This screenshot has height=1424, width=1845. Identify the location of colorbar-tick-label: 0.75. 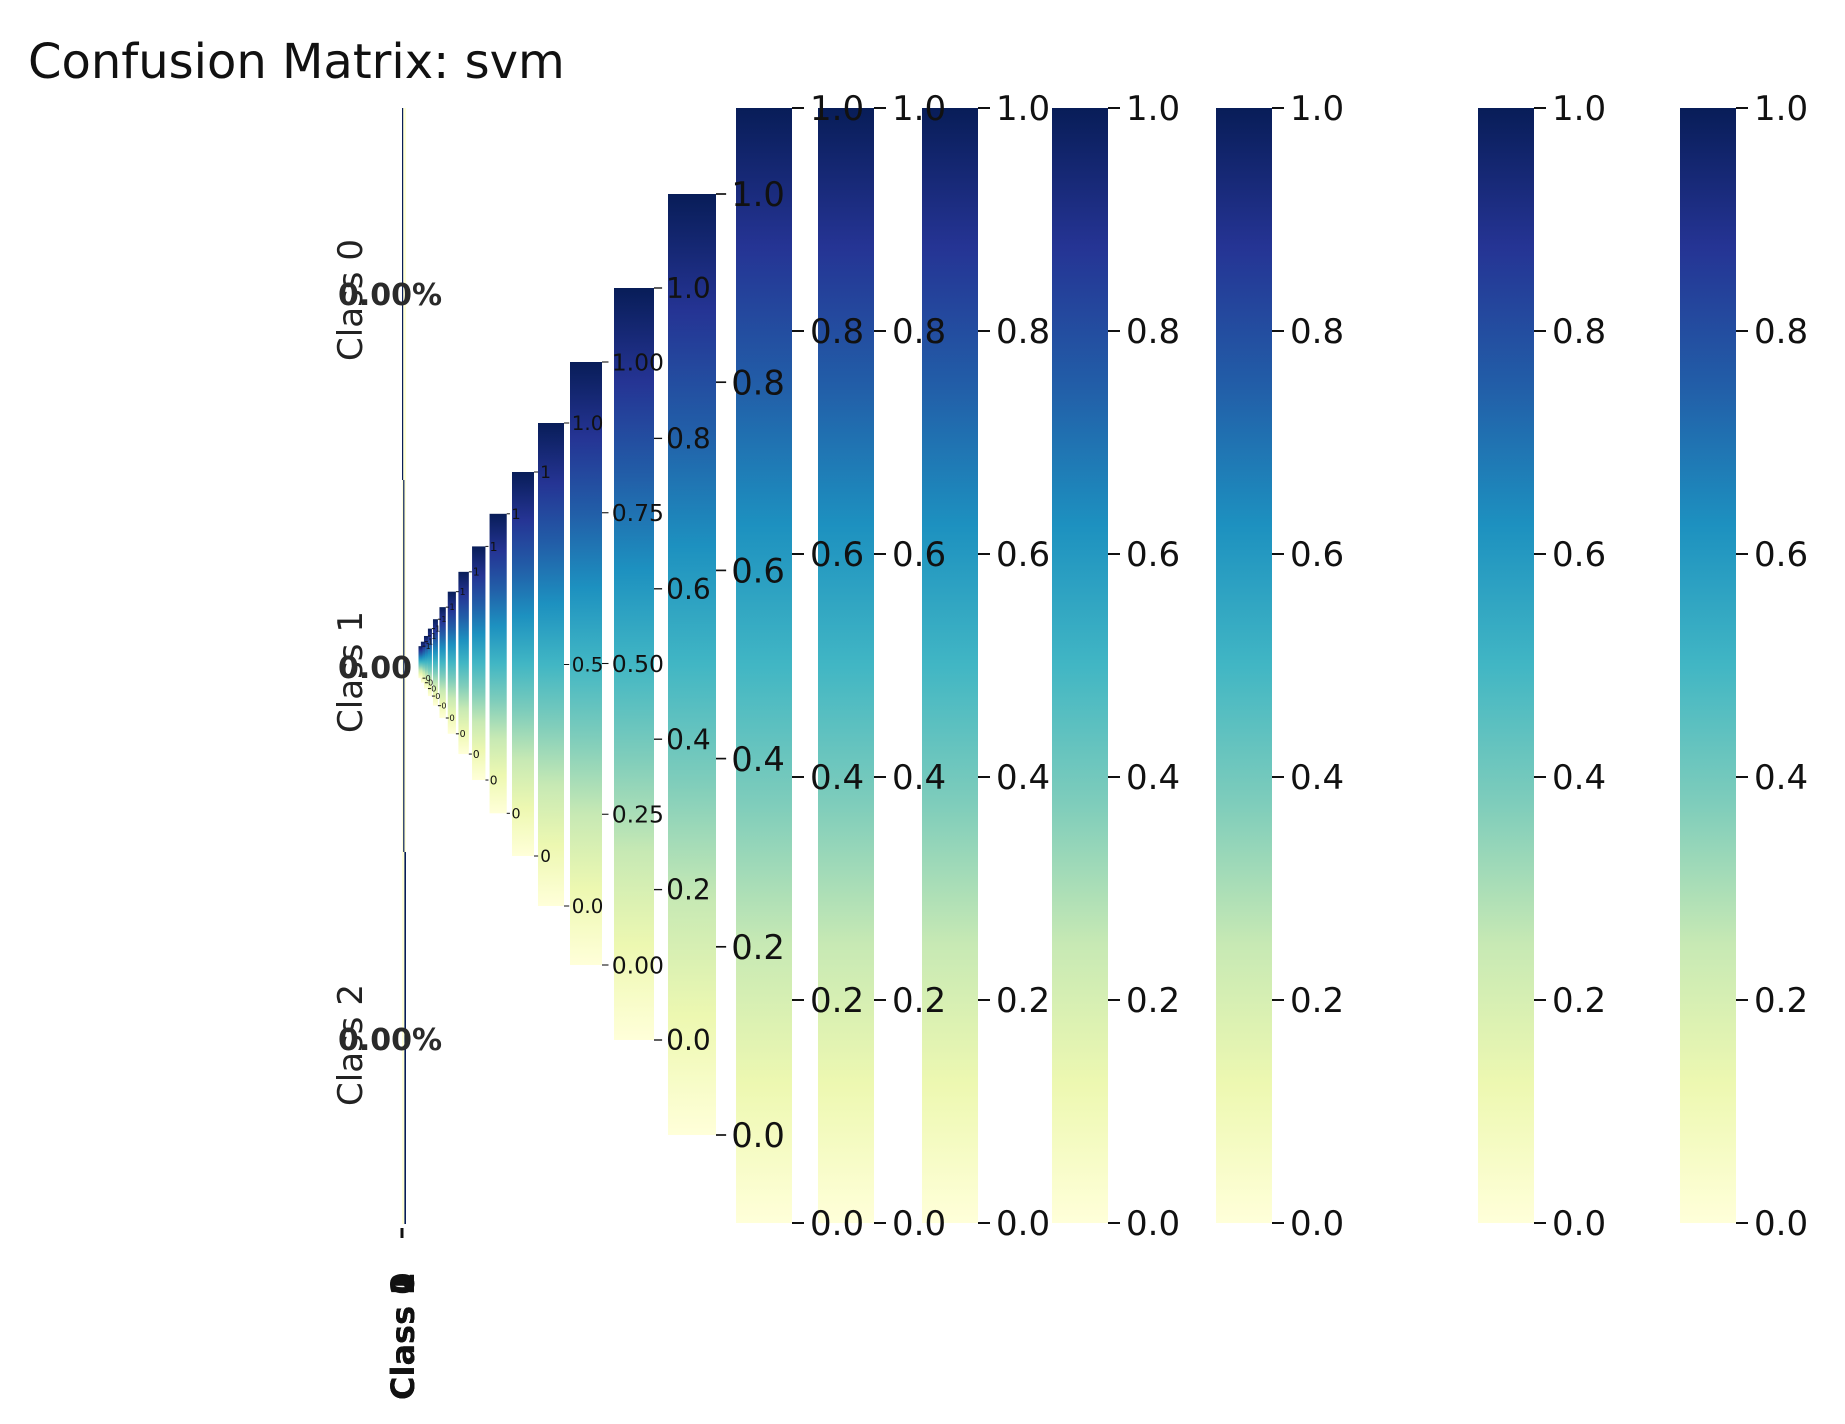
(638, 513).